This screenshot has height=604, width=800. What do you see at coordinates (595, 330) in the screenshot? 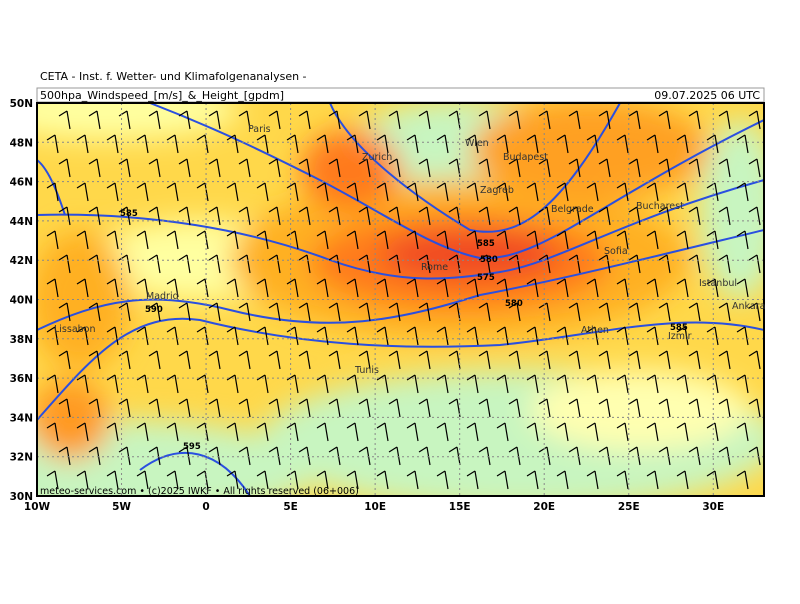
I see `city: Athen` at bounding box center [595, 330].